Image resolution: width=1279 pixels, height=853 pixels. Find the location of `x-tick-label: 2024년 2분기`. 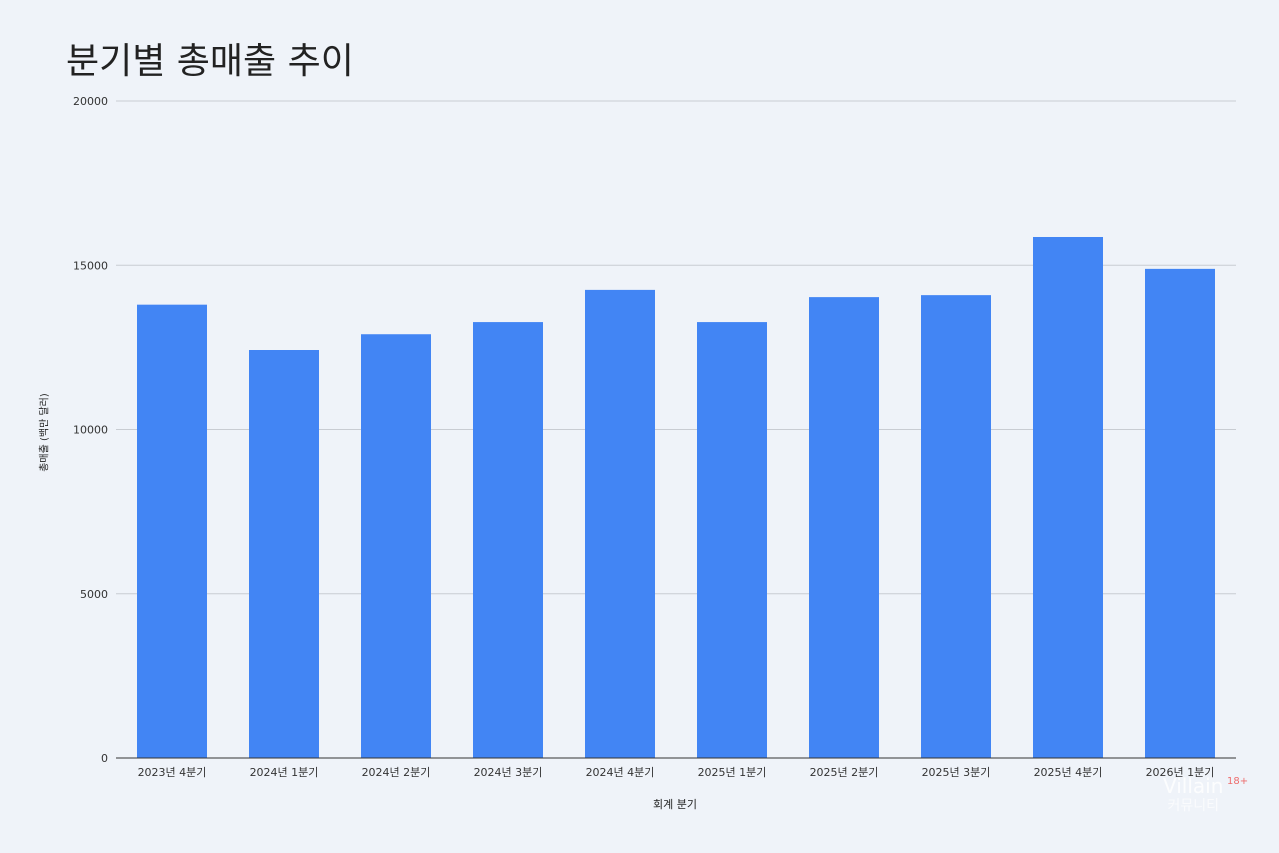

x-tick-label: 2024년 2분기 is located at coordinates (396, 772).